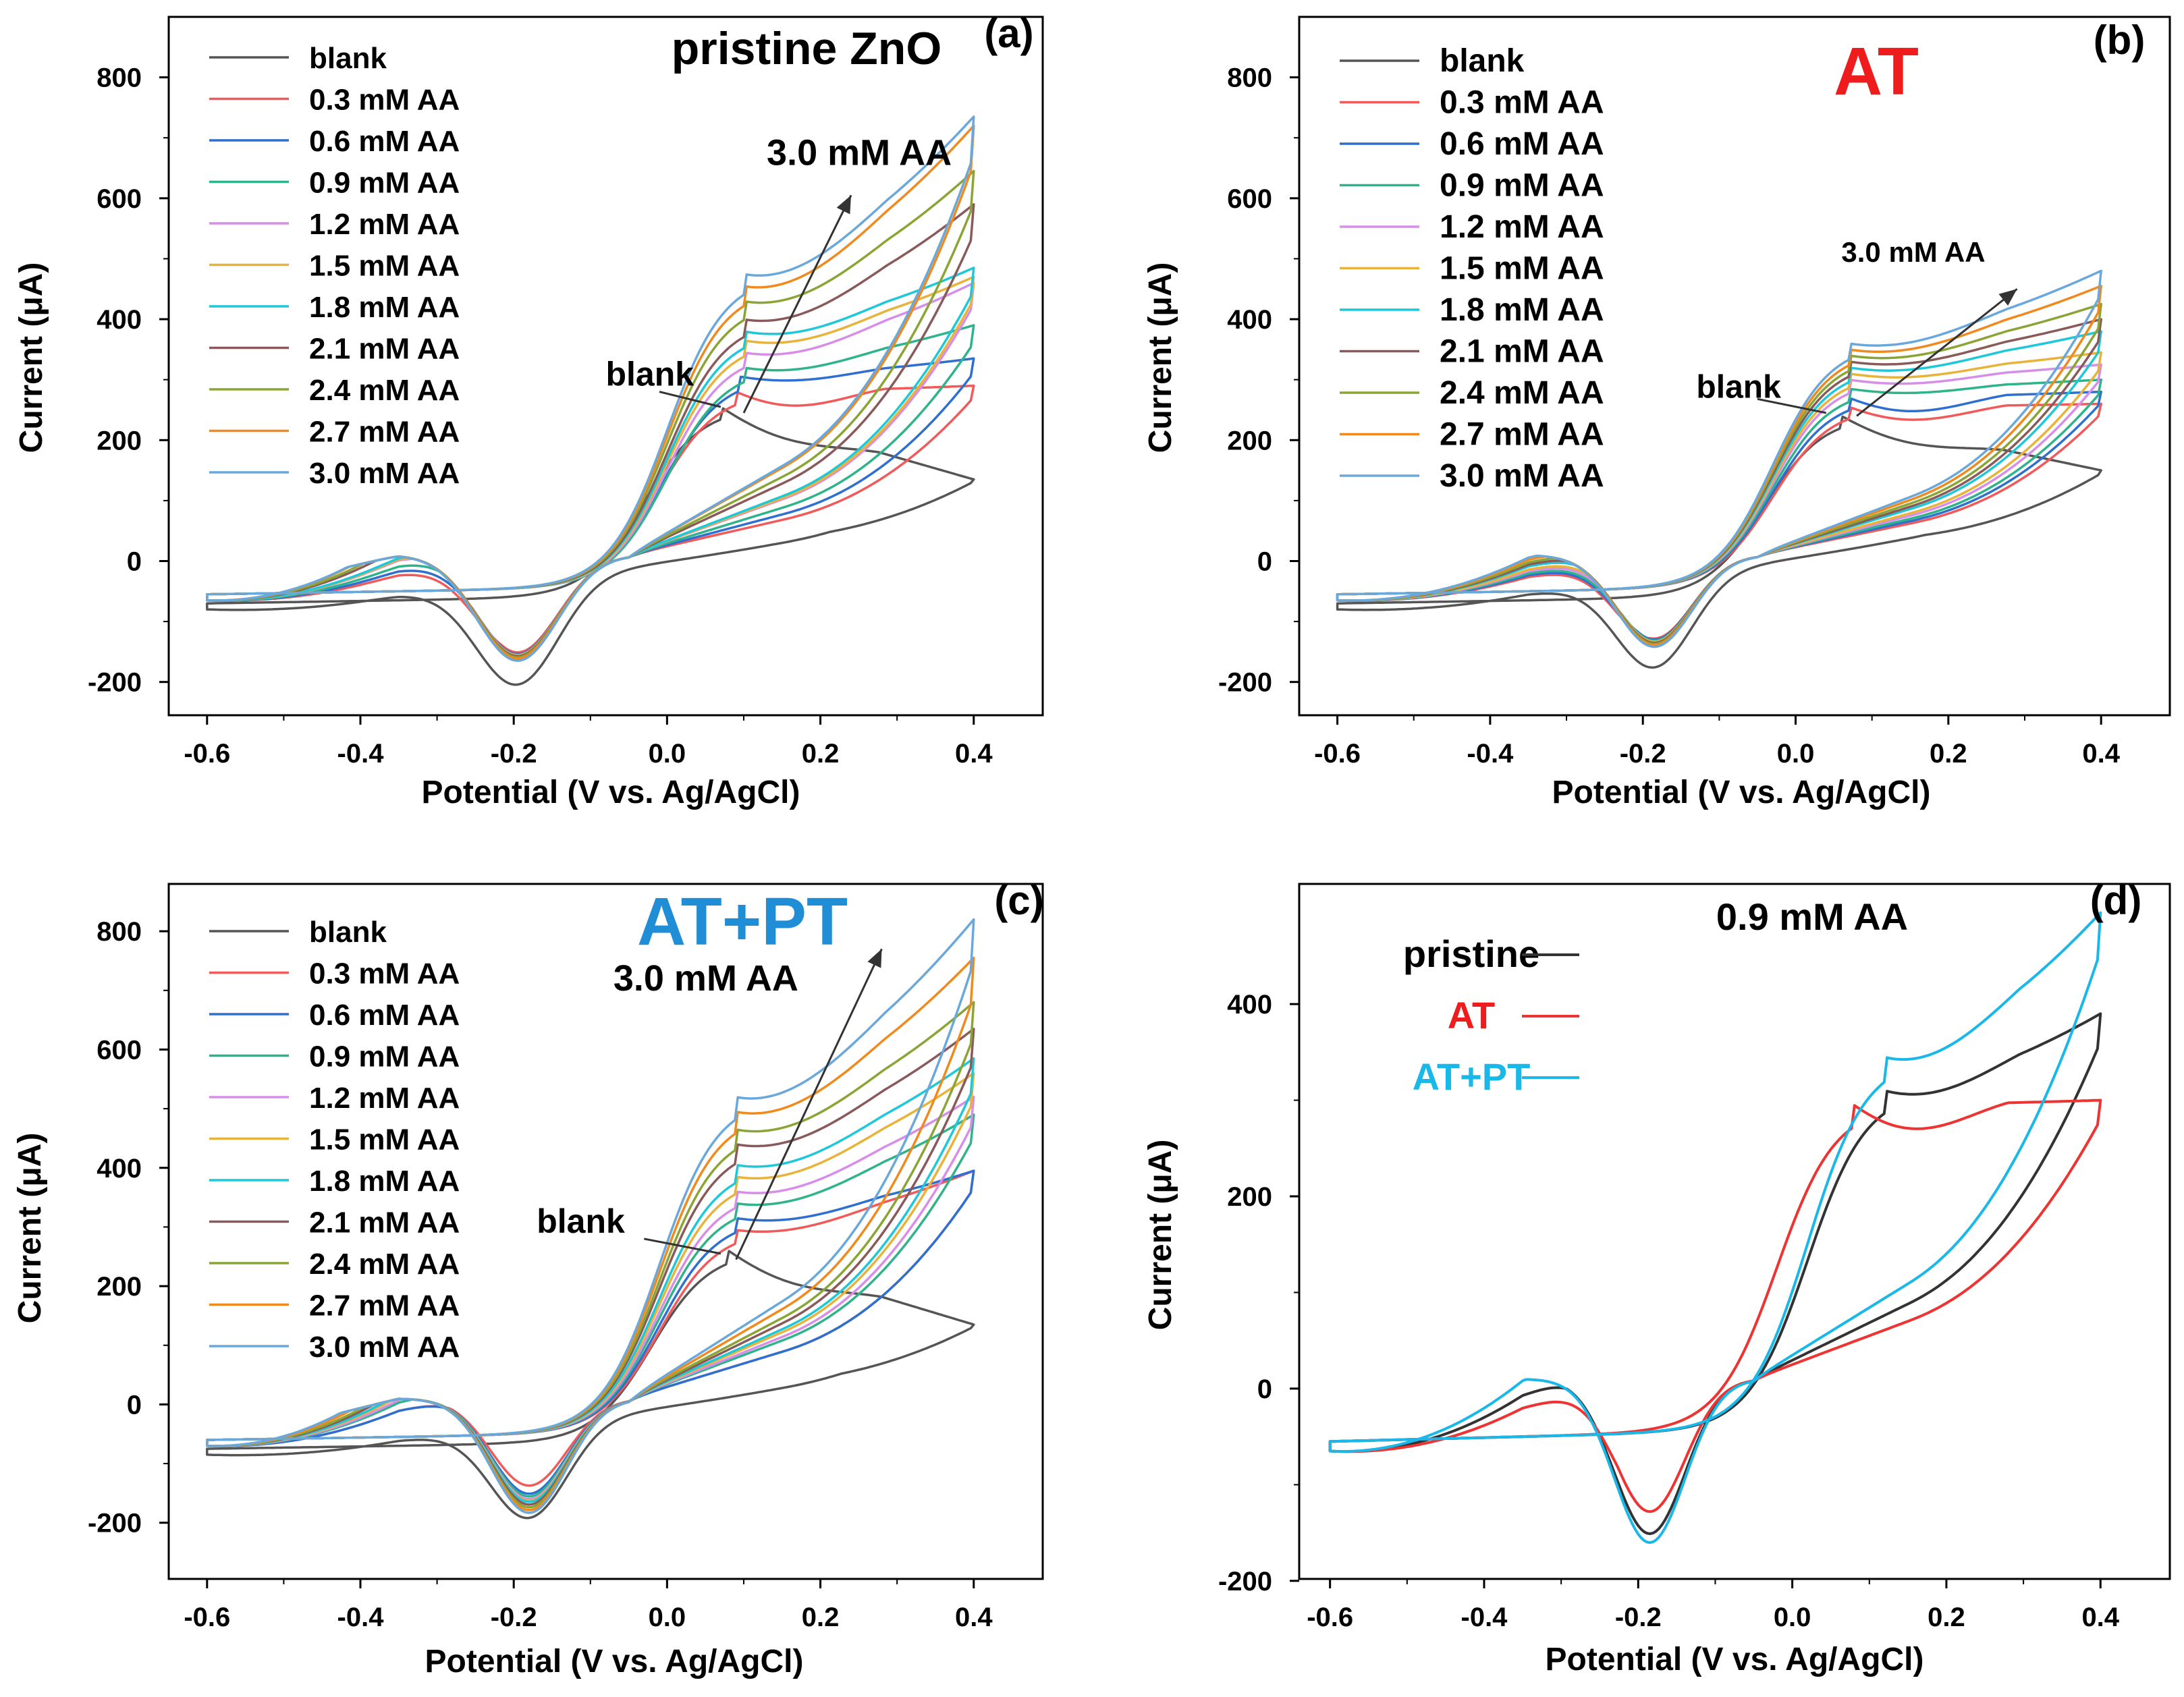 The height and width of the screenshot is (1697, 2184). What do you see at coordinates (1719, 542) in the screenshot?
I see `series-line-blank` at bounding box center [1719, 542].